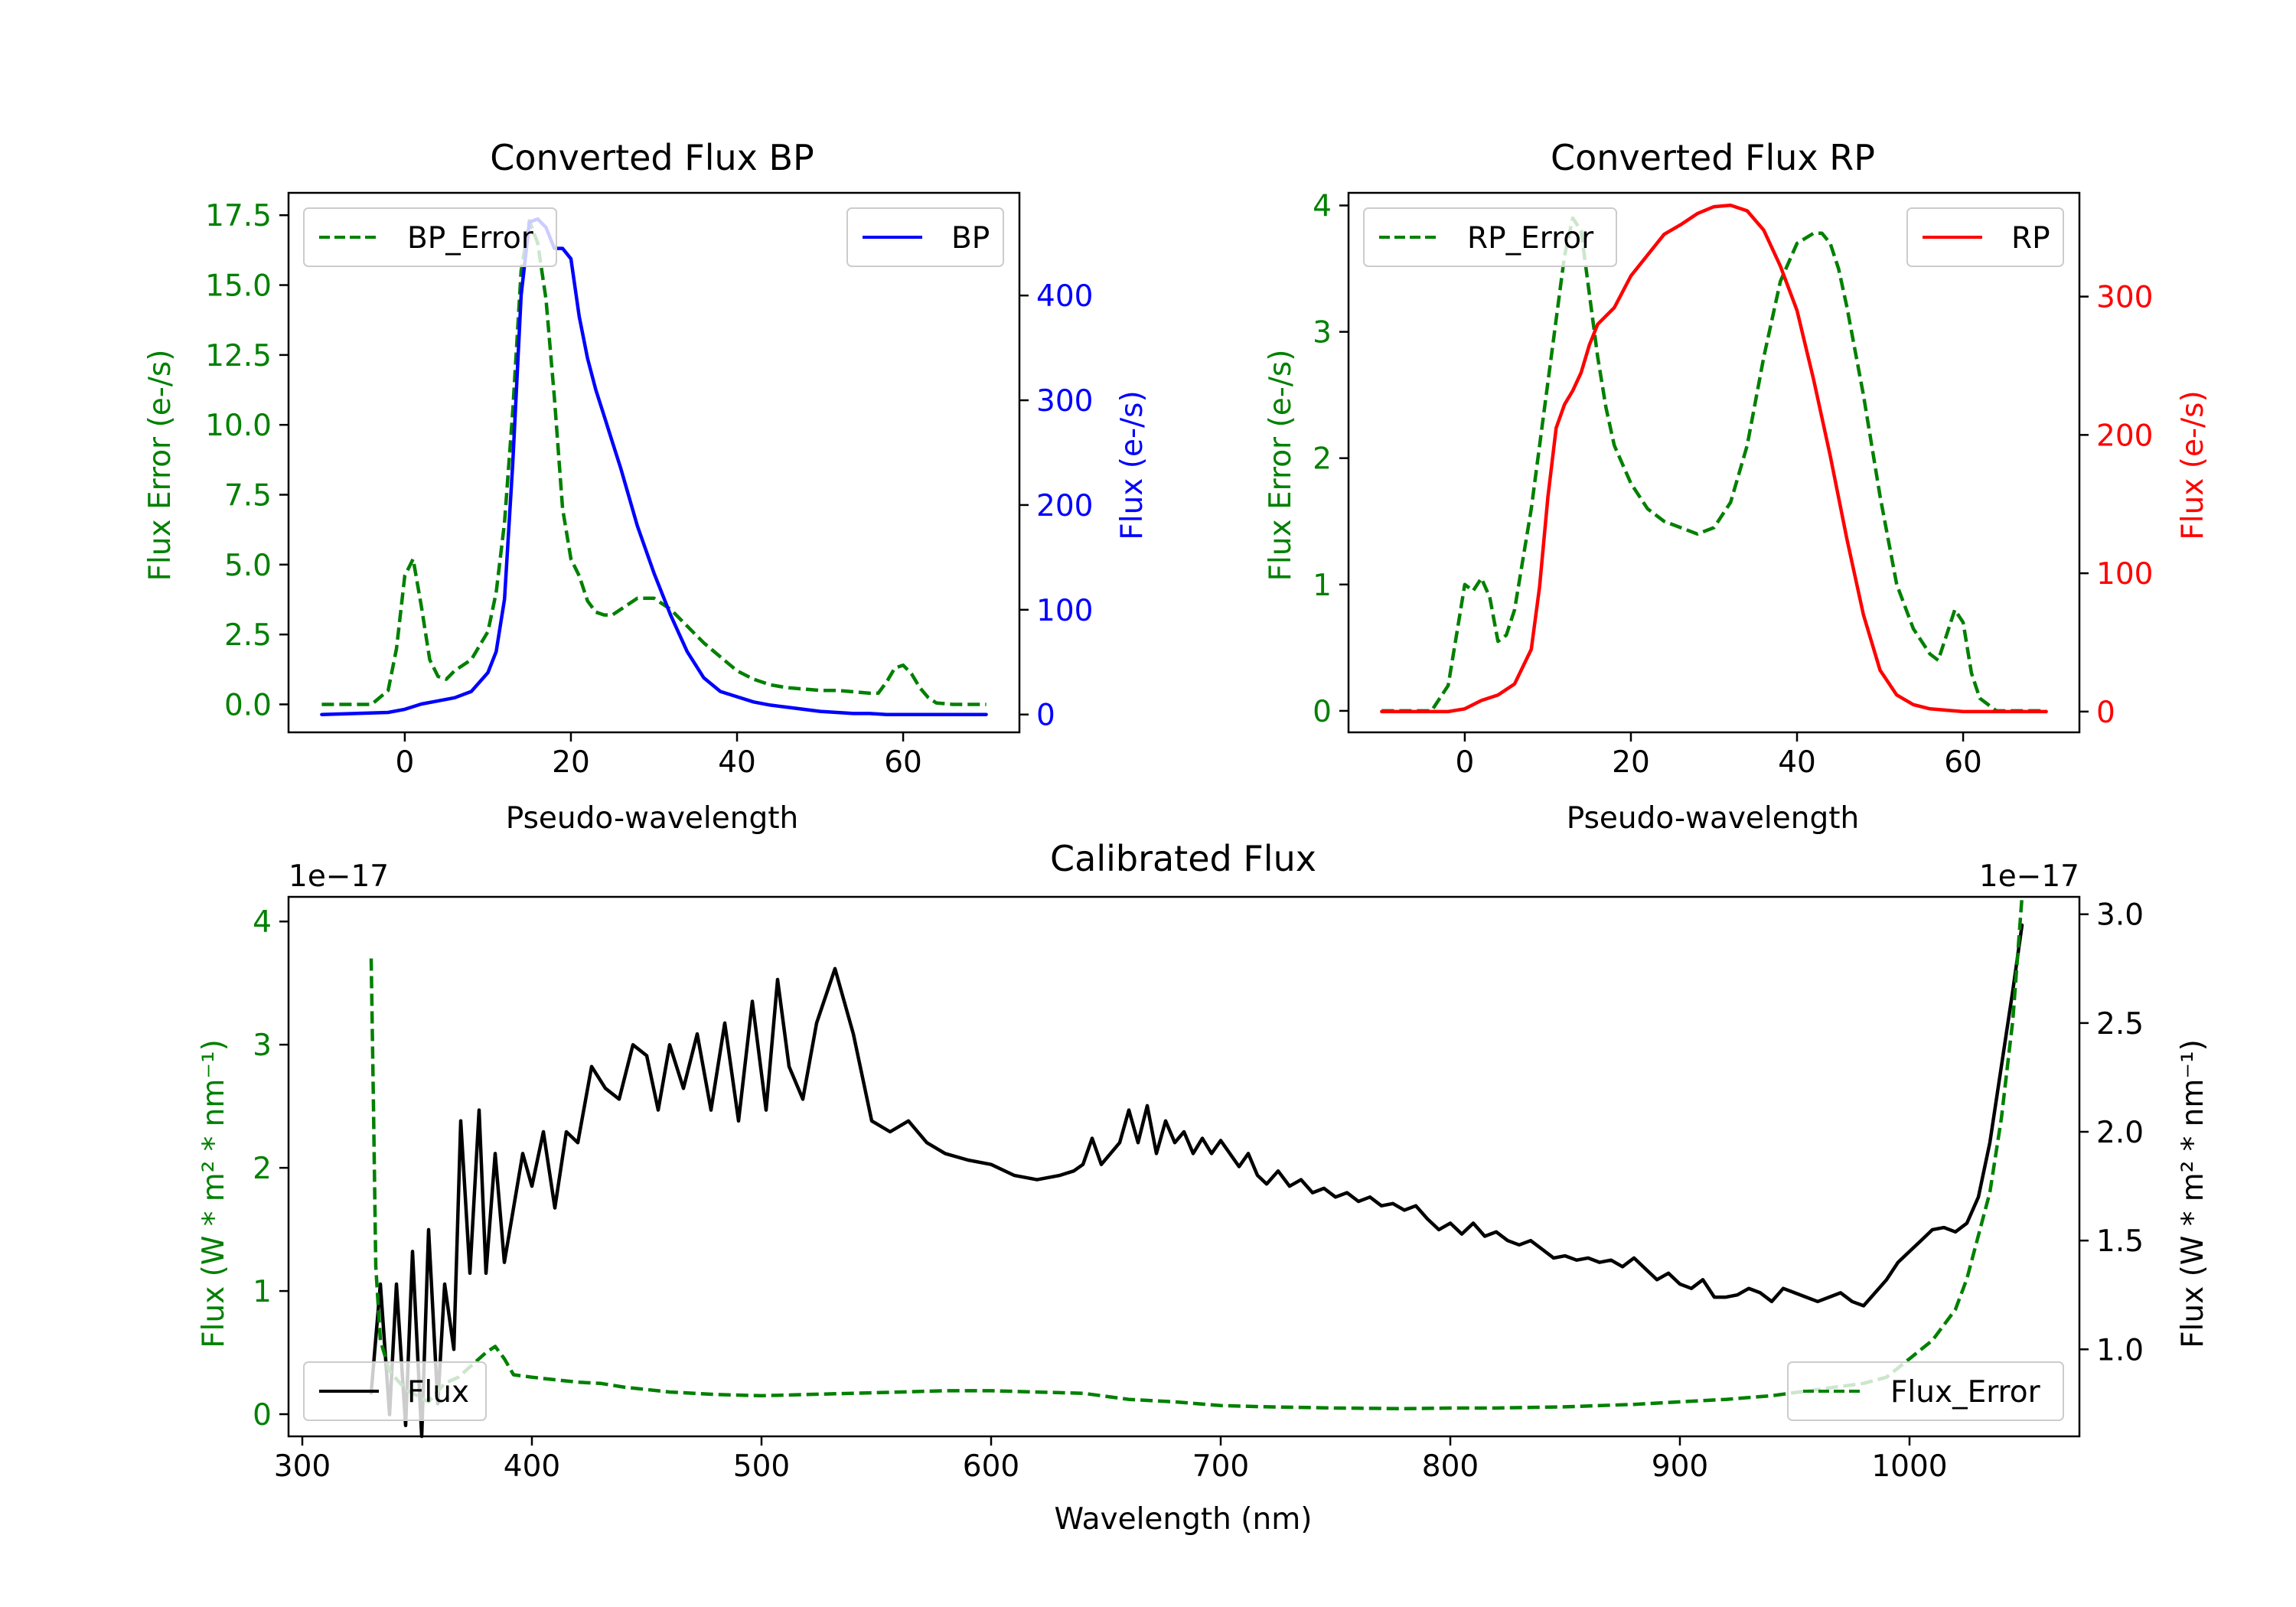  I want to click on calibrated-ytick-right-label: 1.0, so click(2120, 1350).